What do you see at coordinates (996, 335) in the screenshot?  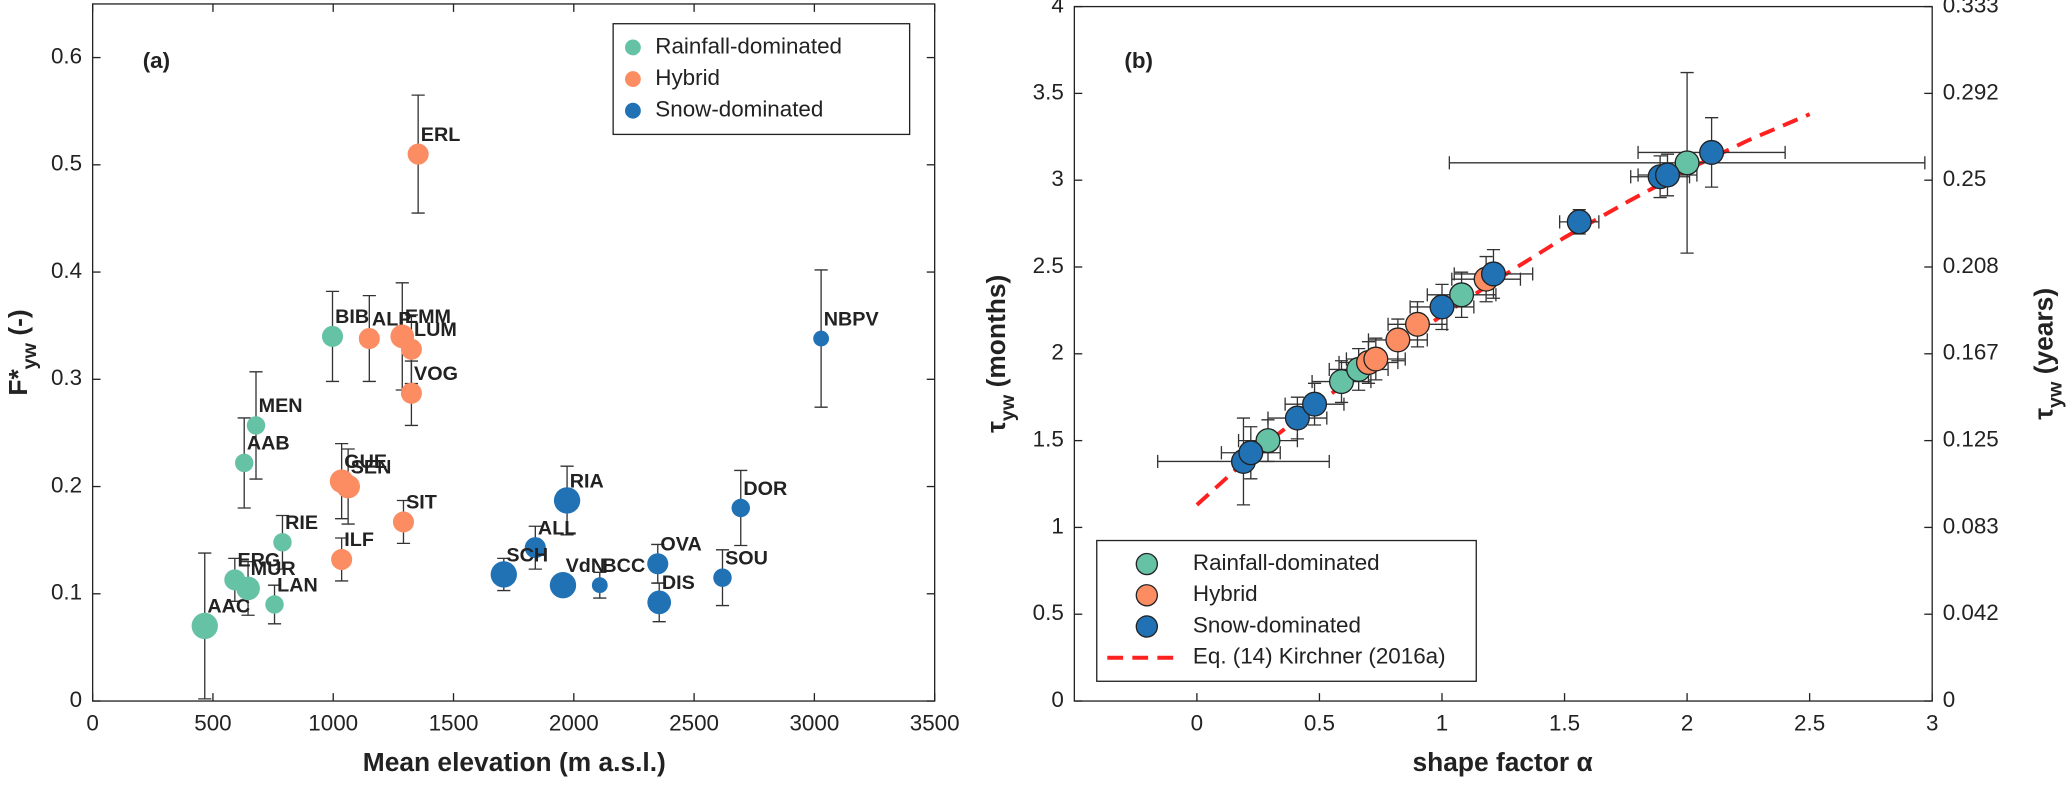 I see `label-rest: (months)` at bounding box center [996, 335].